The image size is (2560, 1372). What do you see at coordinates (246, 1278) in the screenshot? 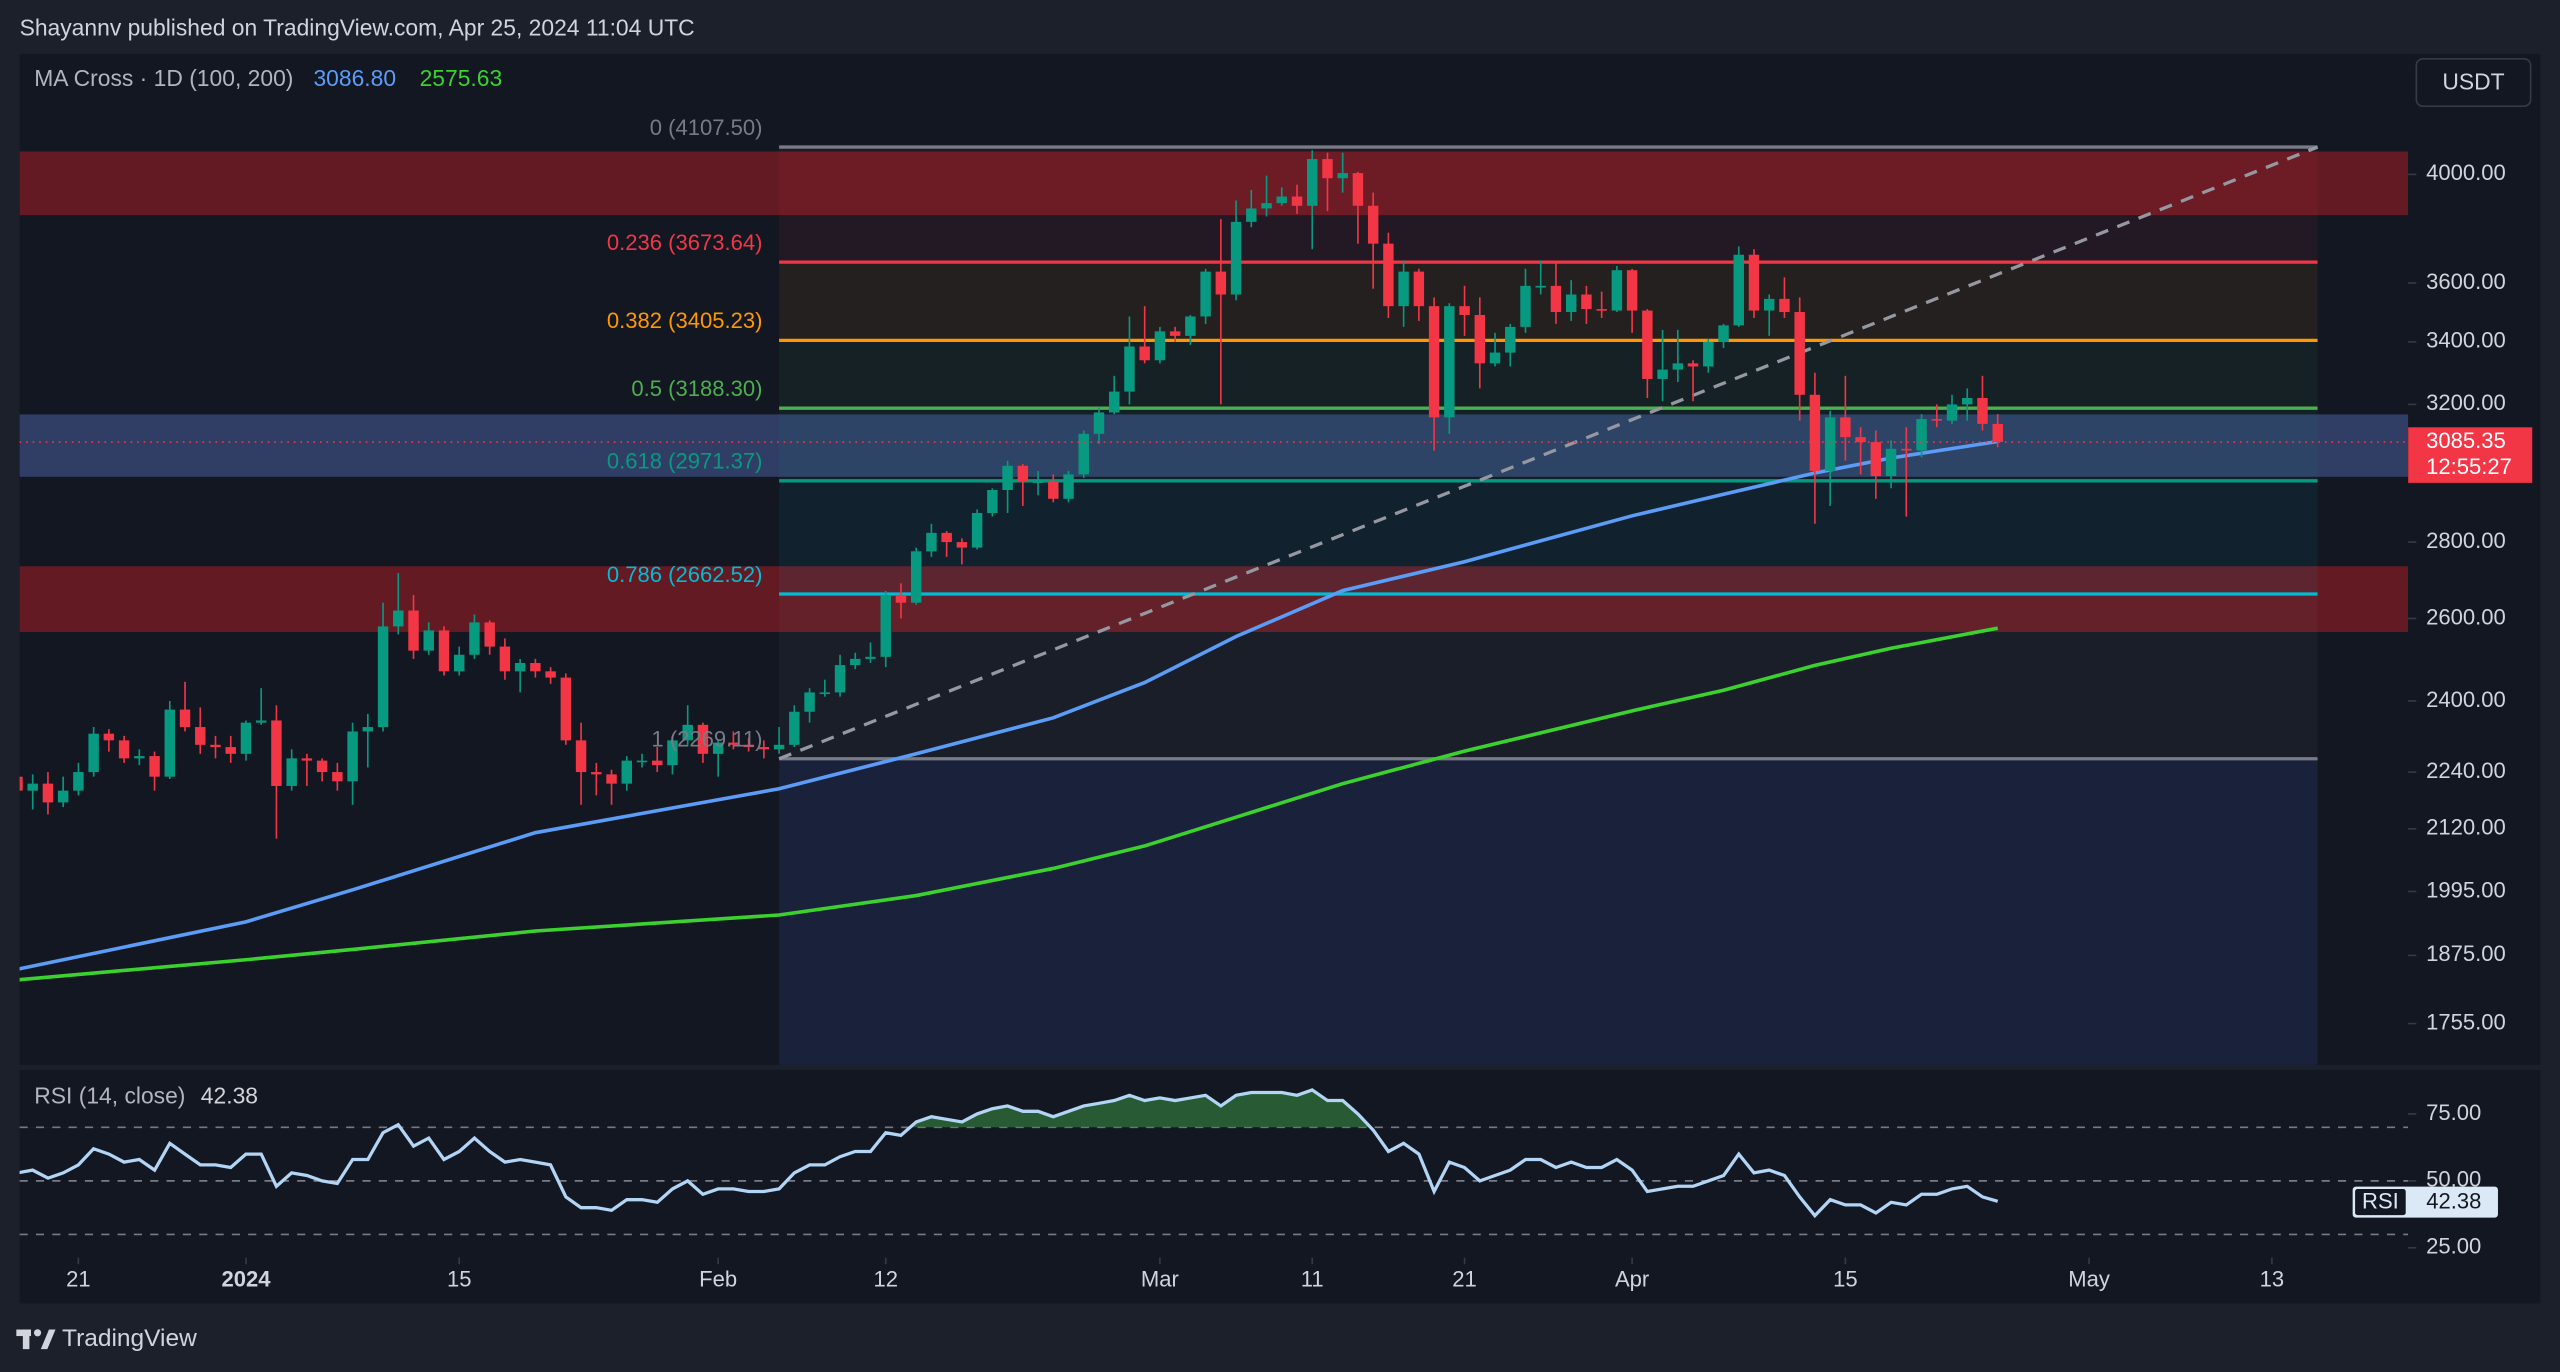
I see `x-tick-label: 2024` at bounding box center [246, 1278].